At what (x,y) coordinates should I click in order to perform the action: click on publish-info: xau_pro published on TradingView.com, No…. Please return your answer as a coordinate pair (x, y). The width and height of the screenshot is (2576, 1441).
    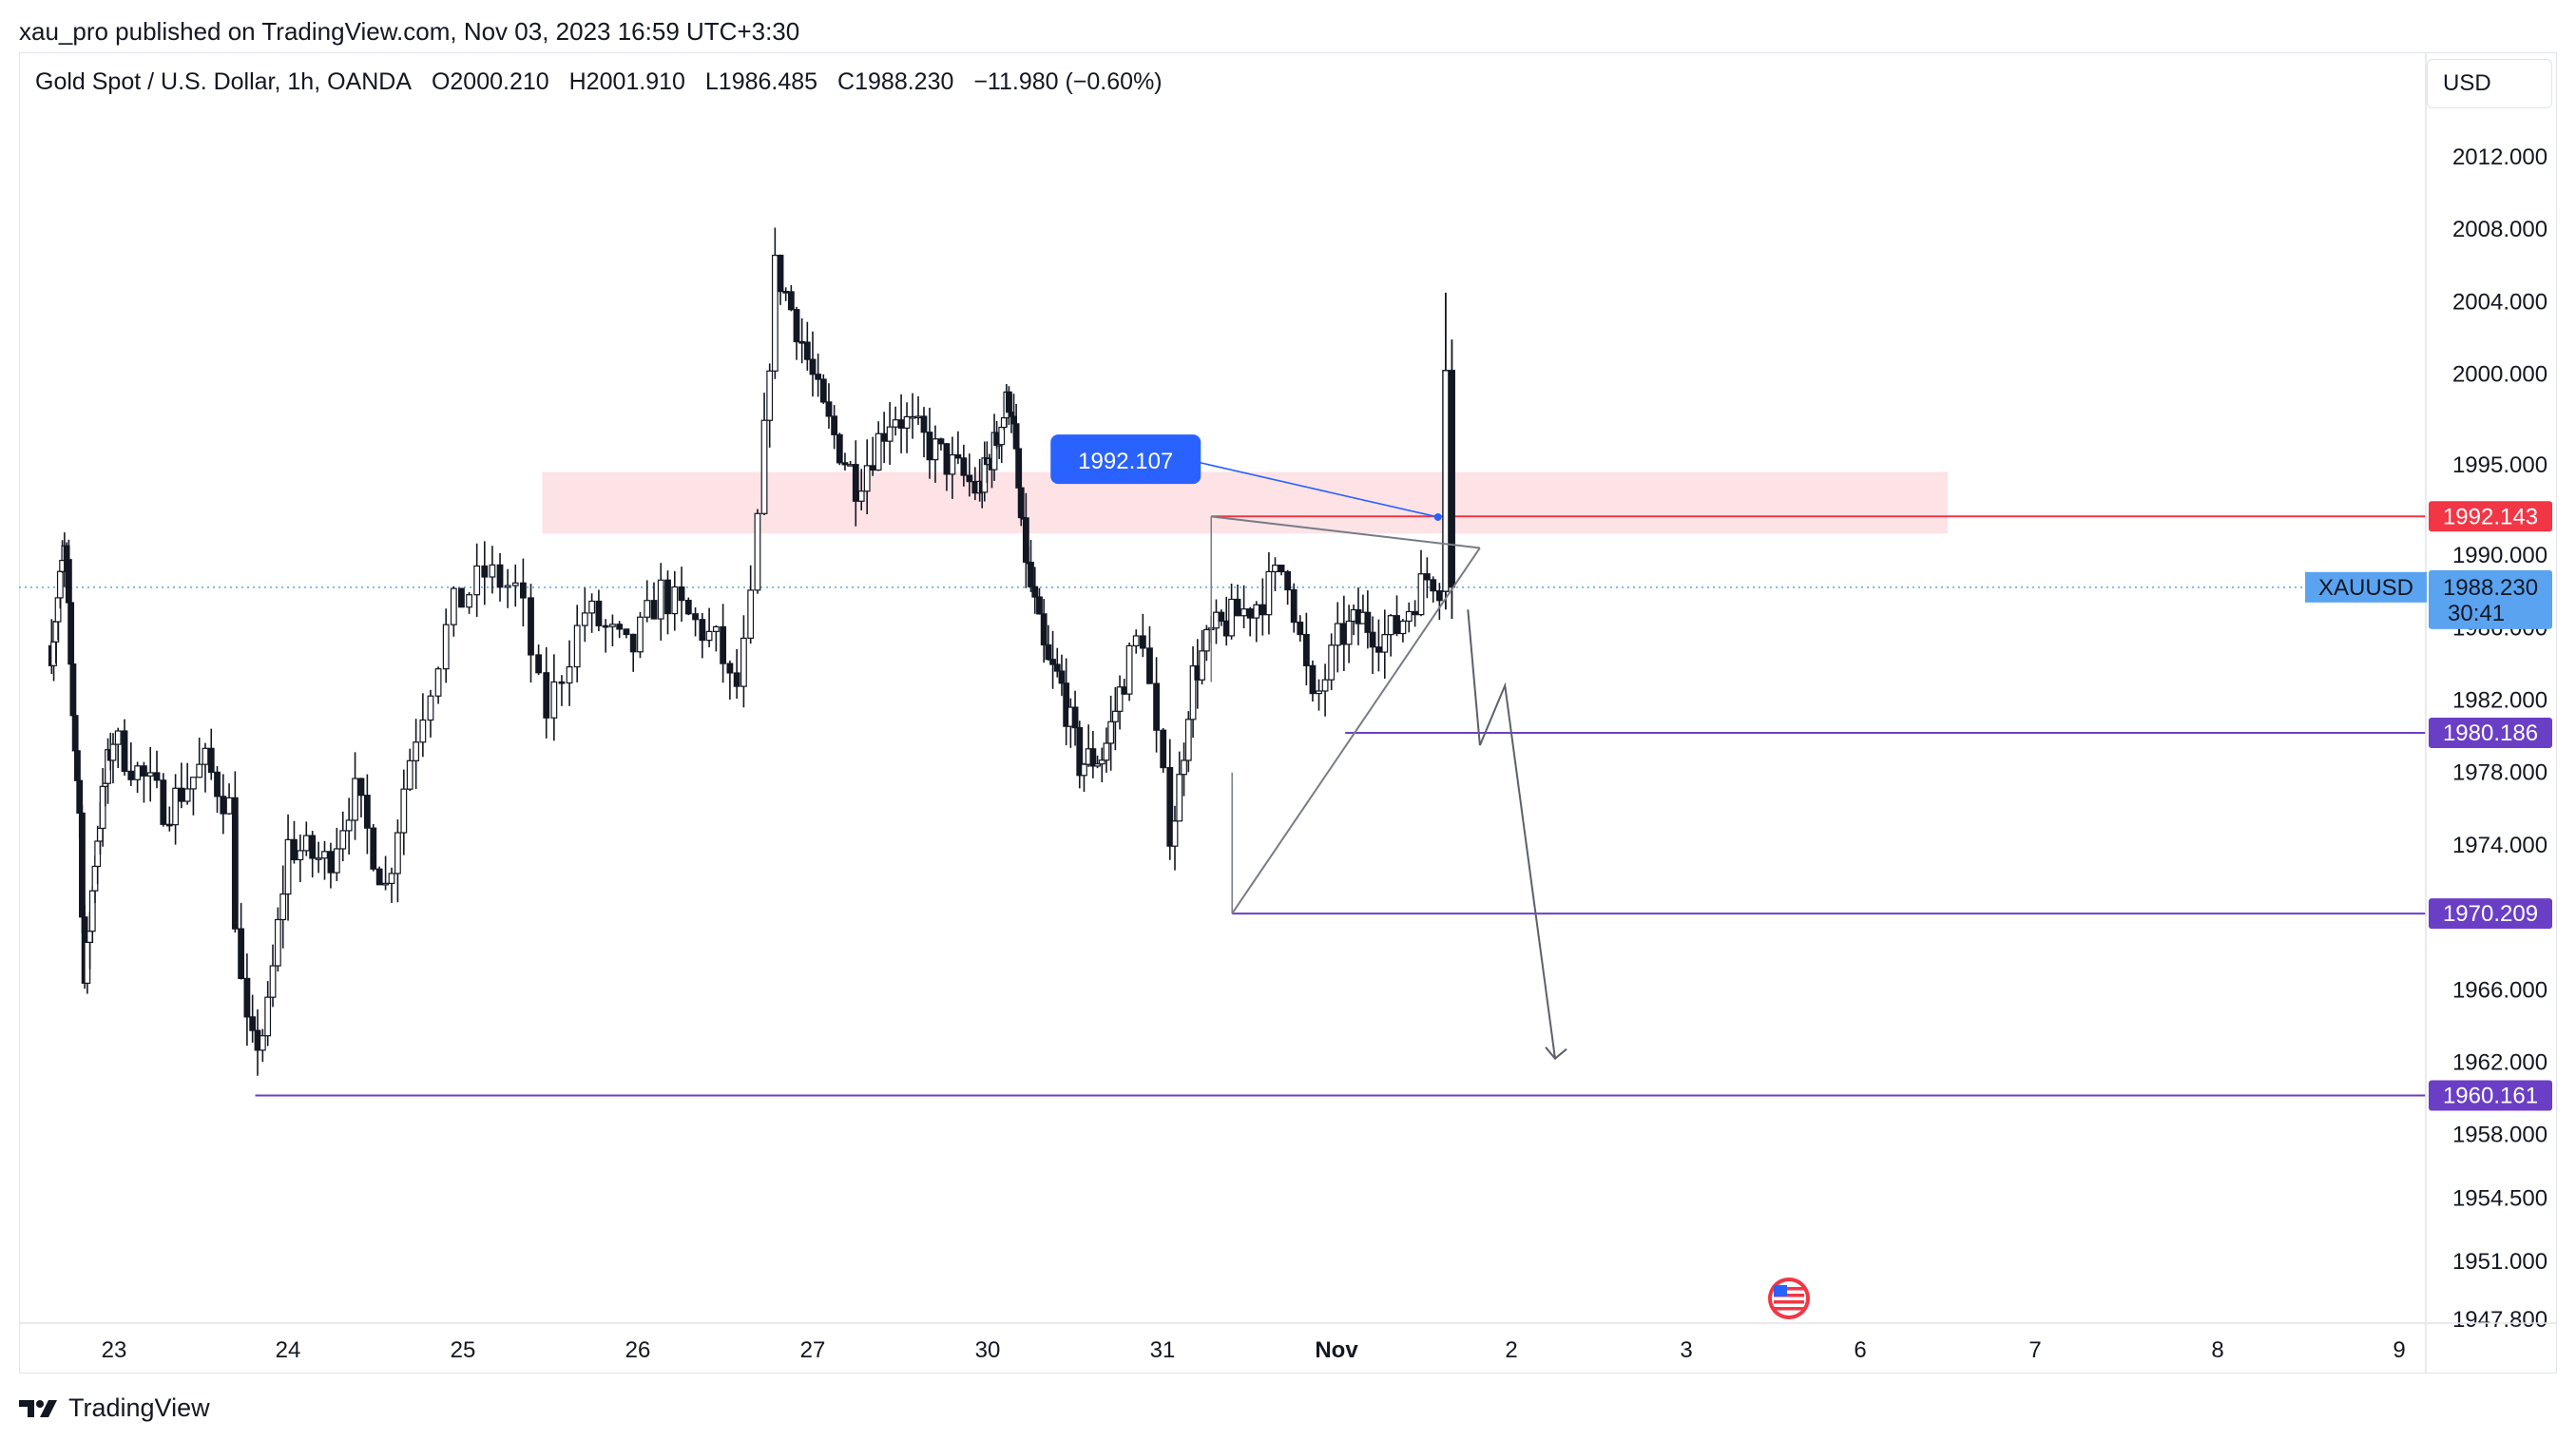
    Looking at the image, I should click on (409, 31).